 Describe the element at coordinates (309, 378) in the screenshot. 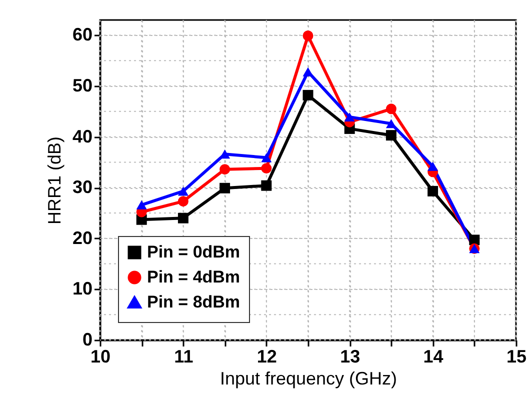

I see `x-axis-title: Input frequency (GHz)` at that location.